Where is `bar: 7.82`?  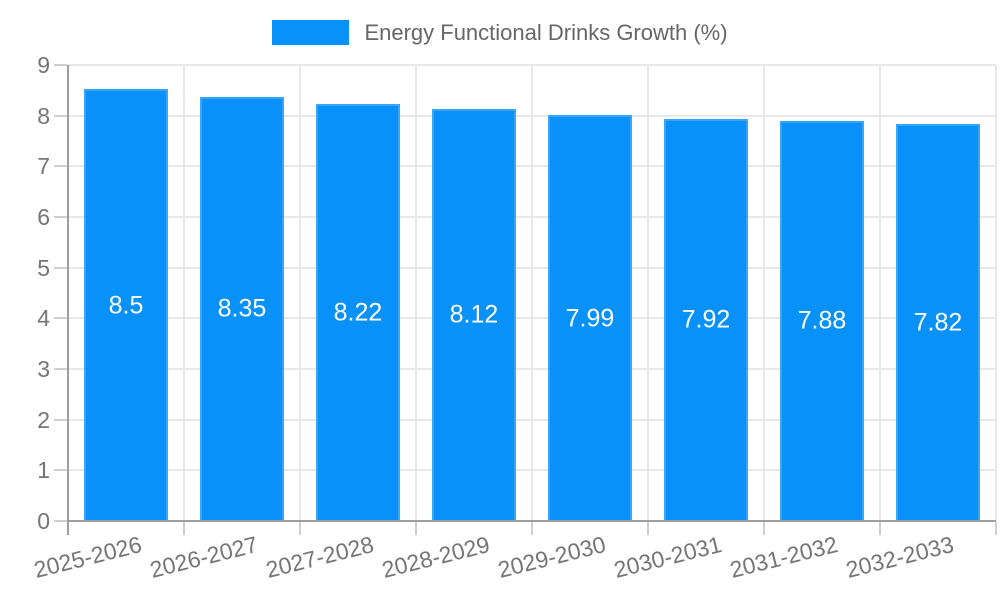 bar: 7.82 is located at coordinates (938, 321).